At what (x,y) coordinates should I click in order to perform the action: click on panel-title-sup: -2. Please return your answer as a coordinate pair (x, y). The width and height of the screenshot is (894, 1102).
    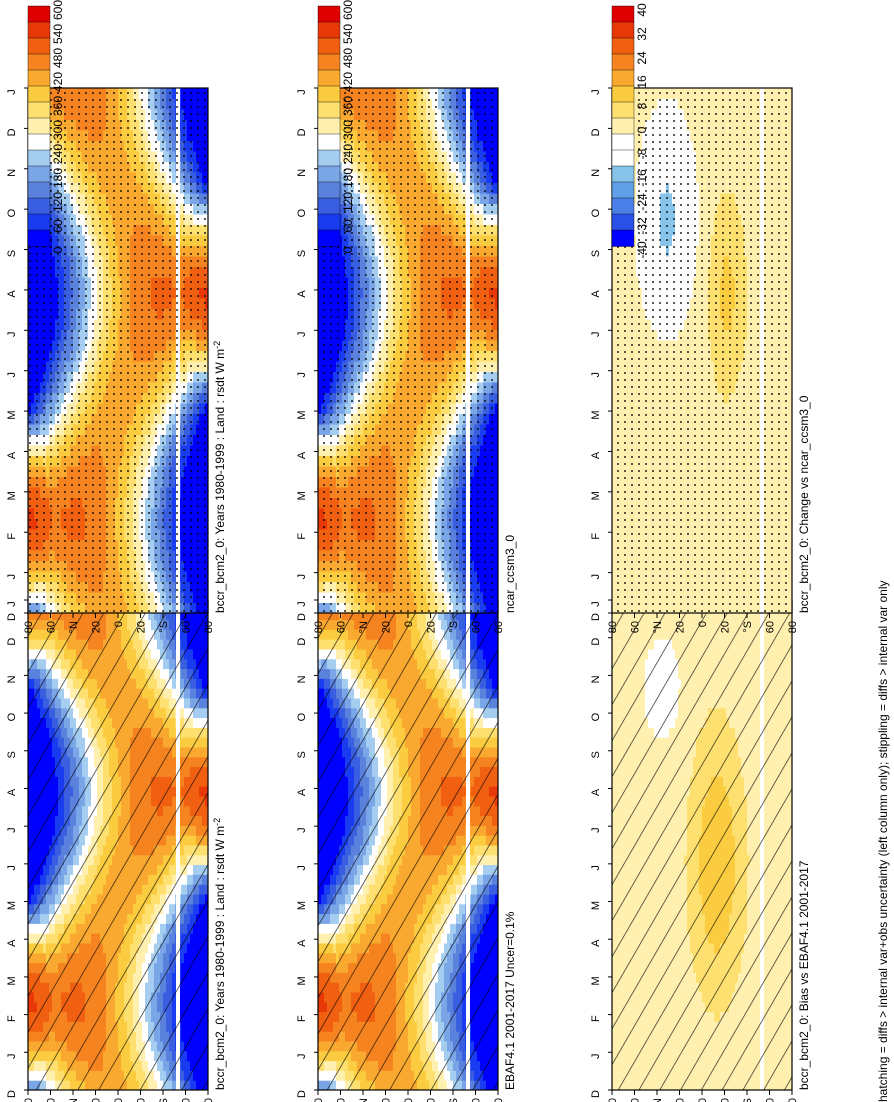
    Looking at the image, I should click on (217, 822).